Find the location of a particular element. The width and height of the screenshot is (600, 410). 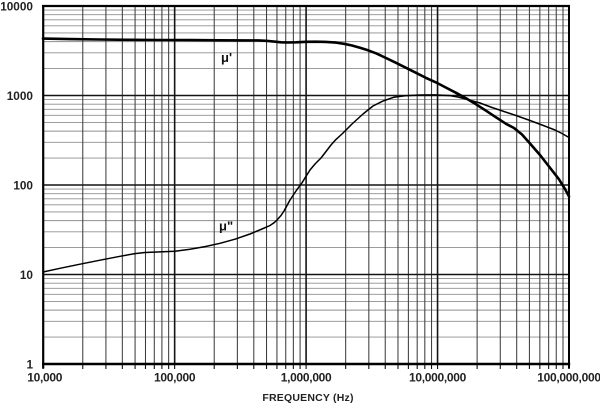

svg-text: 100 is located at coordinates (23, 186).